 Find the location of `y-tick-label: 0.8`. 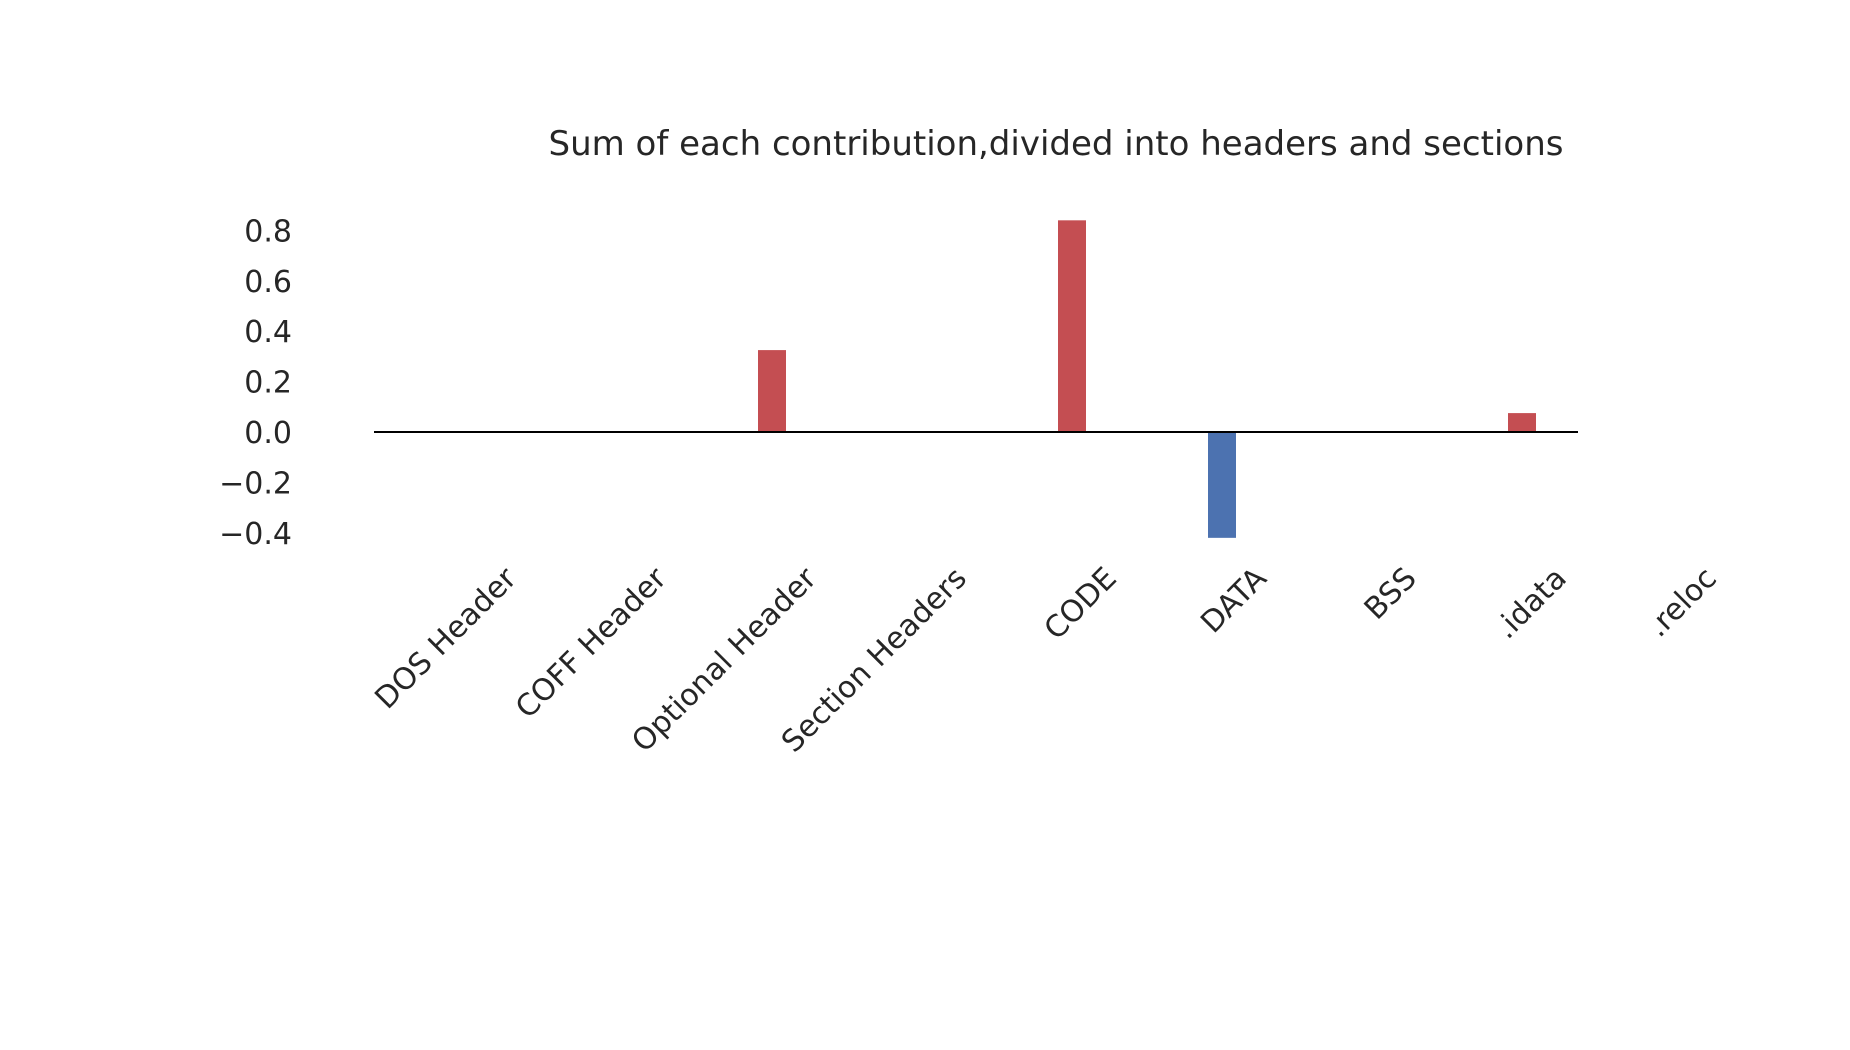

y-tick-label: 0.8 is located at coordinates (268, 231).